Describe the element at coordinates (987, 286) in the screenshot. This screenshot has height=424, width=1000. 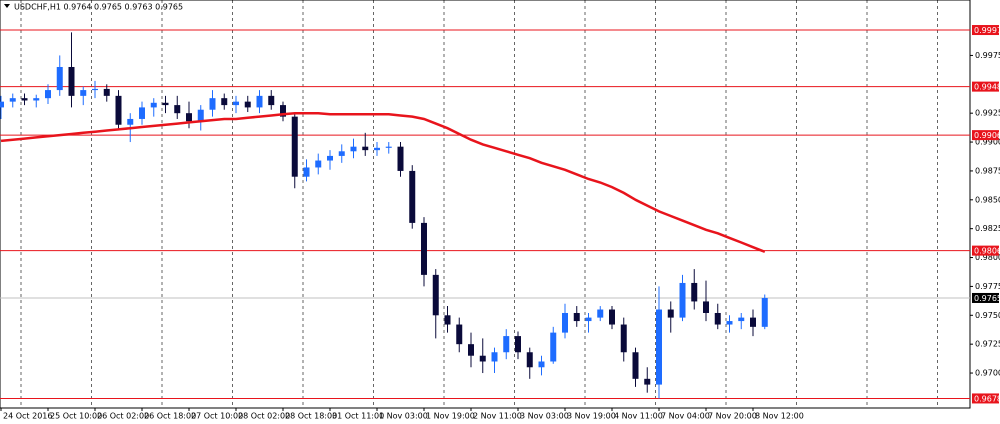
I see `y-tick-label: 0.9775` at that location.